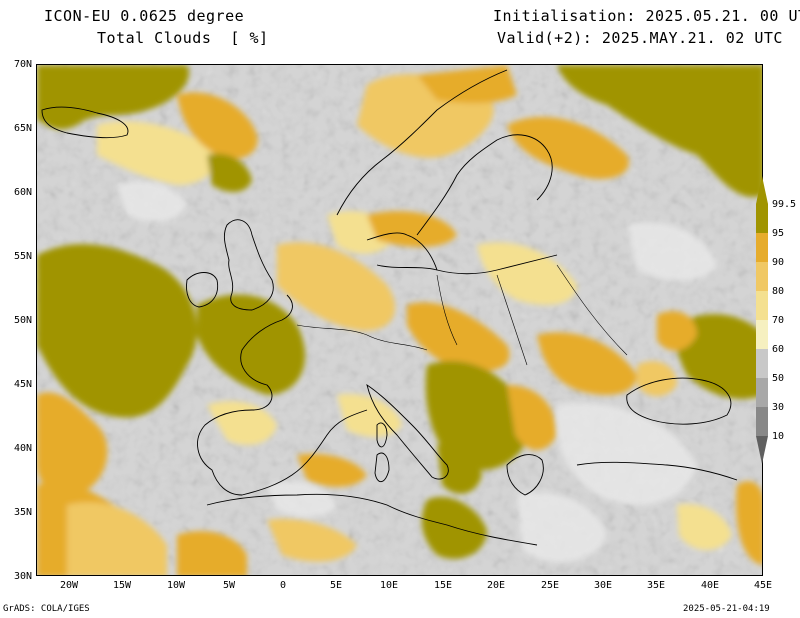 This screenshot has width=800, height=618. What do you see at coordinates (122, 585) in the screenshot?
I see `lon-label: 15W` at bounding box center [122, 585].